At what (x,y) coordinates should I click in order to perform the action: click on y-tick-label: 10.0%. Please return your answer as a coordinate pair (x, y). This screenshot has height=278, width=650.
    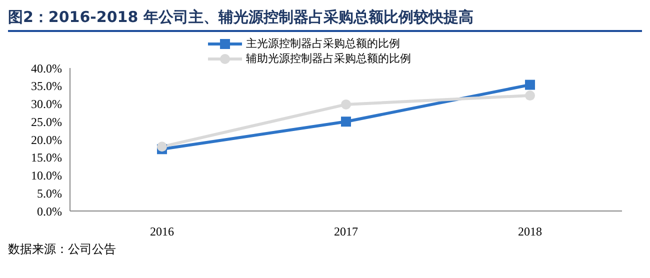
    Looking at the image, I should click on (46, 175).